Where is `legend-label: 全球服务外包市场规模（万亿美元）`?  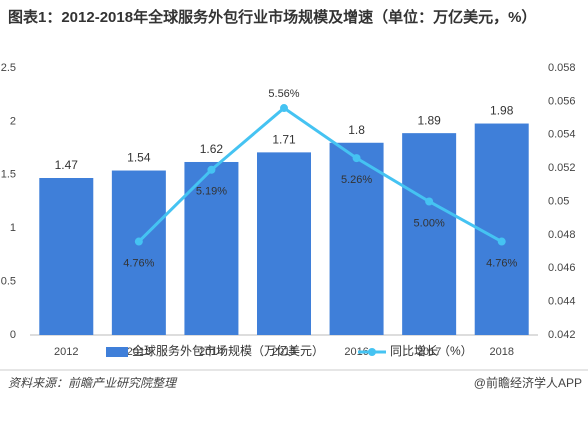 legend-label: 全球服务外包市场规模（万亿美元） is located at coordinates (228, 350).